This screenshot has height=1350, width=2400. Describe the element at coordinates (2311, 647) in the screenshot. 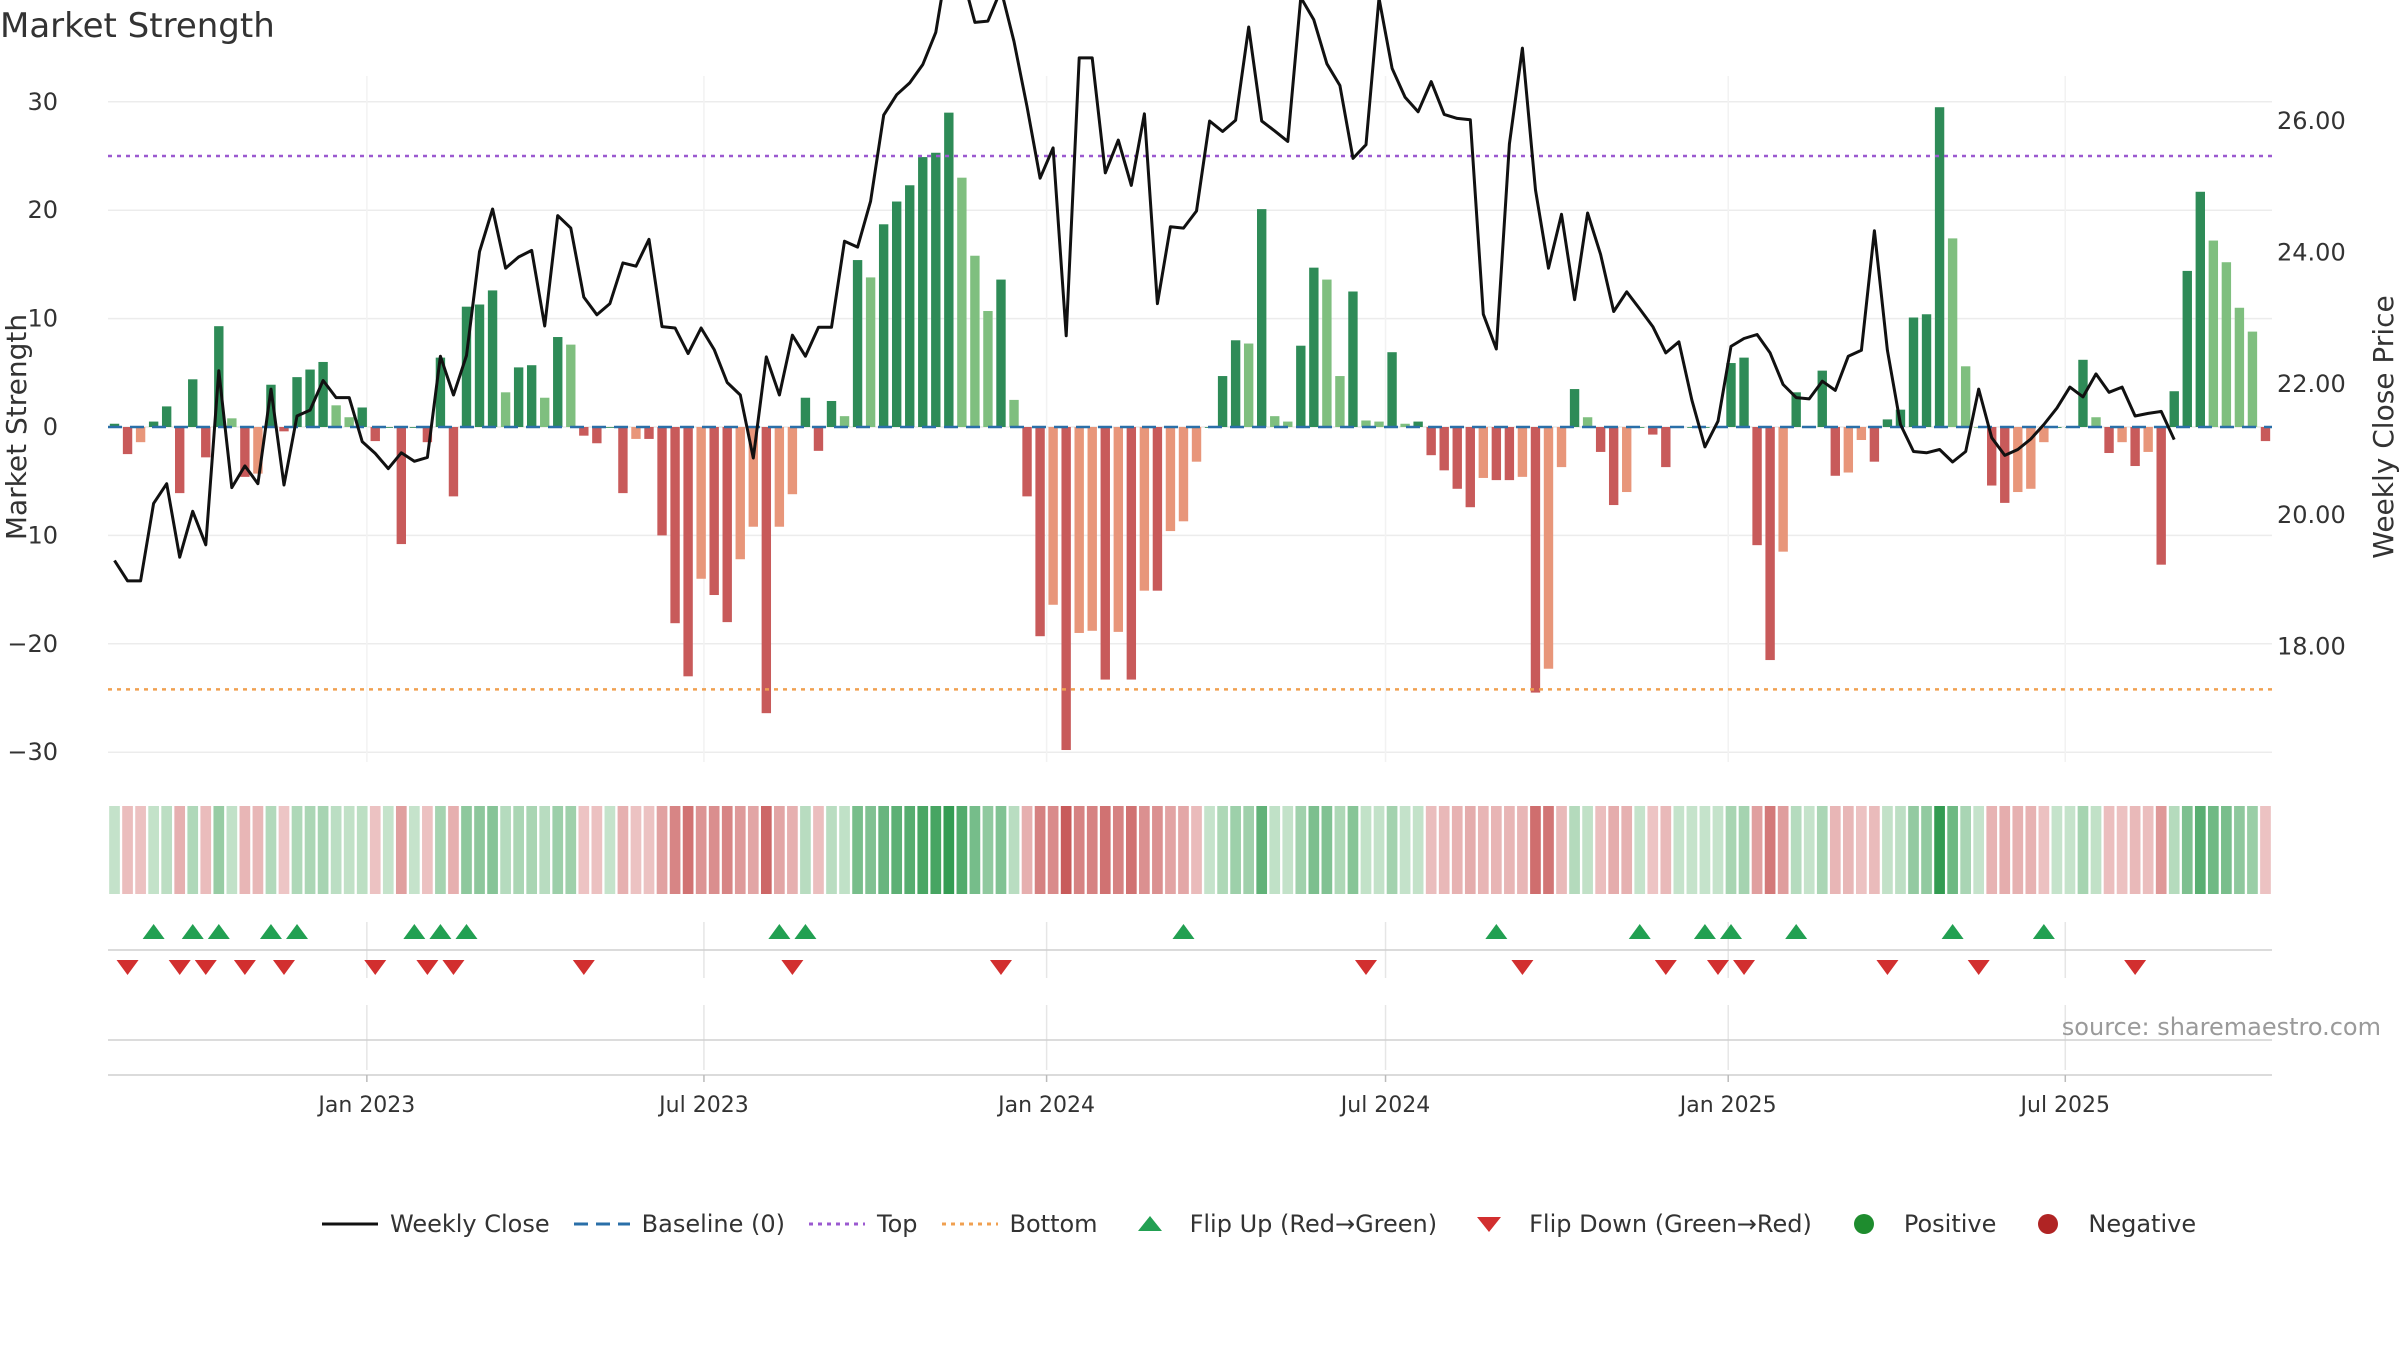

I see `y2-tick-label: 18.00` at that location.